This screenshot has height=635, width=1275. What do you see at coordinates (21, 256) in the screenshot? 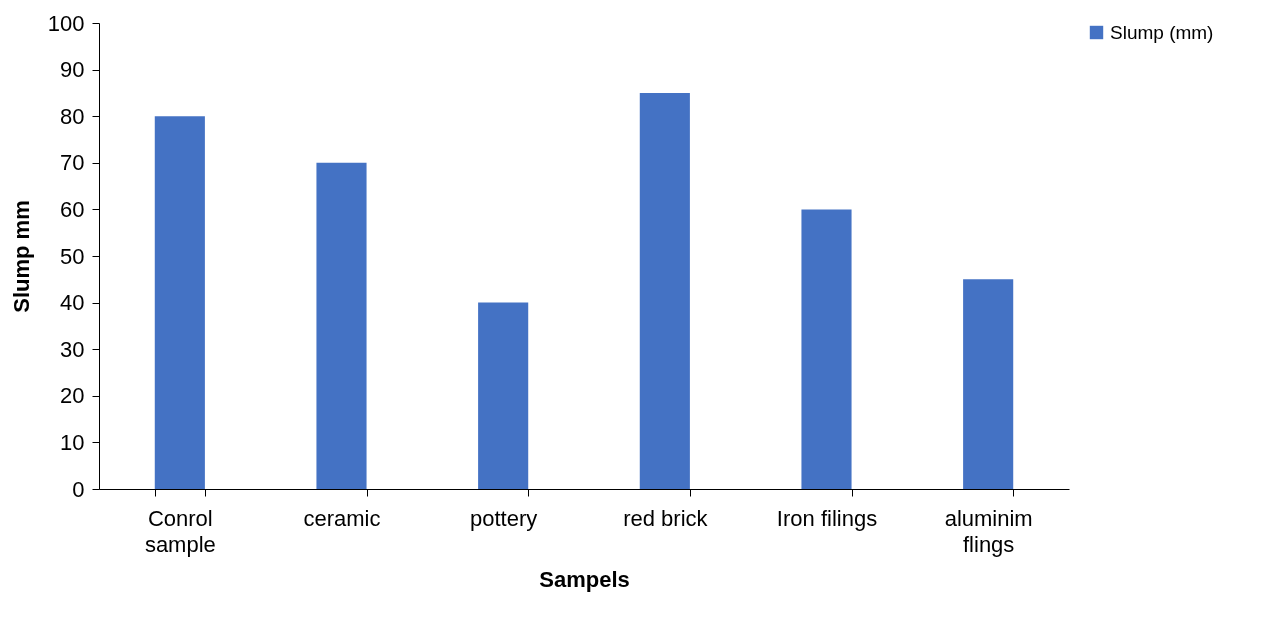
I see `y-axis-title: Slump mm` at bounding box center [21, 256].